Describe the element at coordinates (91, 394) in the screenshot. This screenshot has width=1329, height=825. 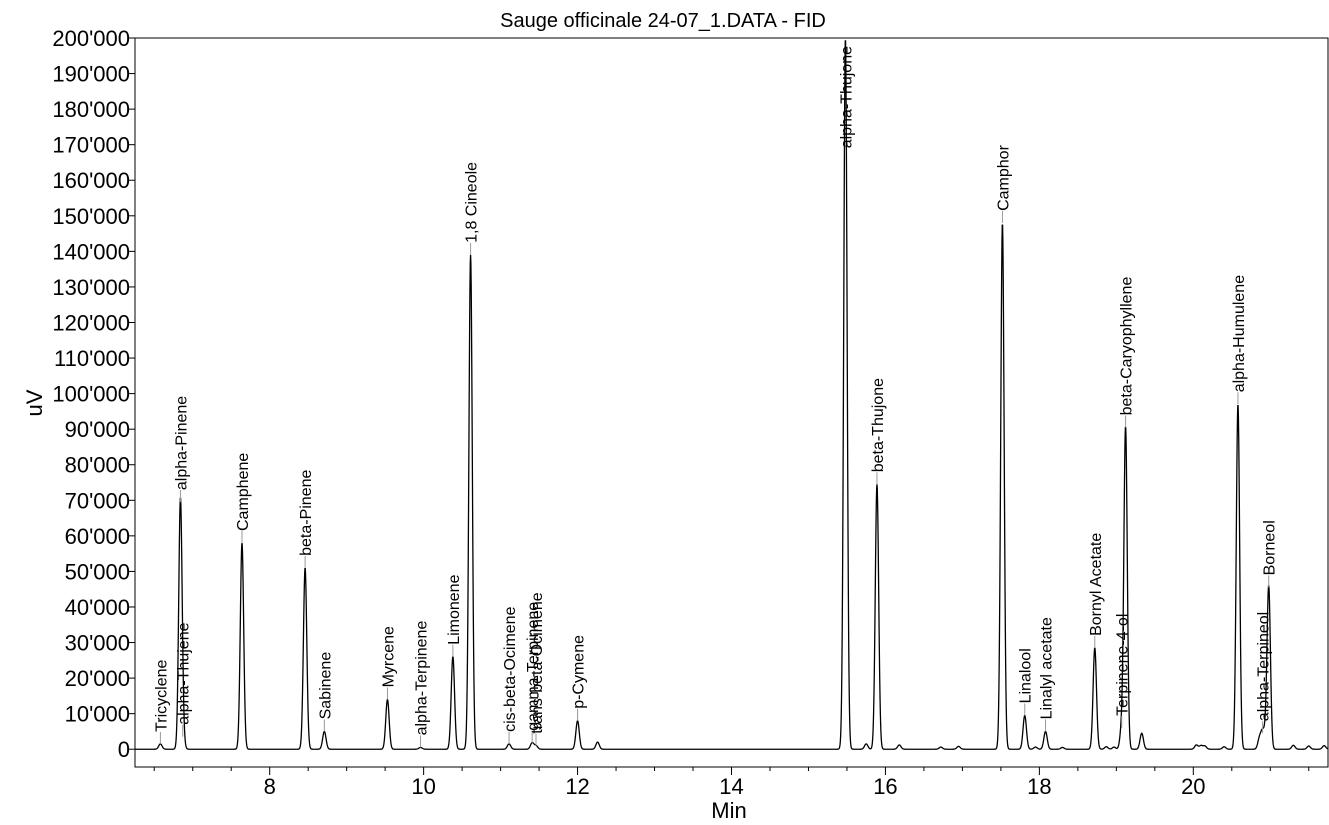
I see `y-tick-label: 100'000` at that location.